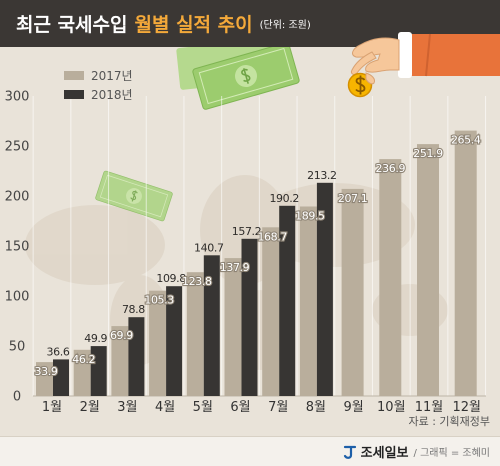 The image size is (500, 466). Describe the element at coordinates (17, 347) in the screenshot. I see `y-tick-label: 50` at that location.